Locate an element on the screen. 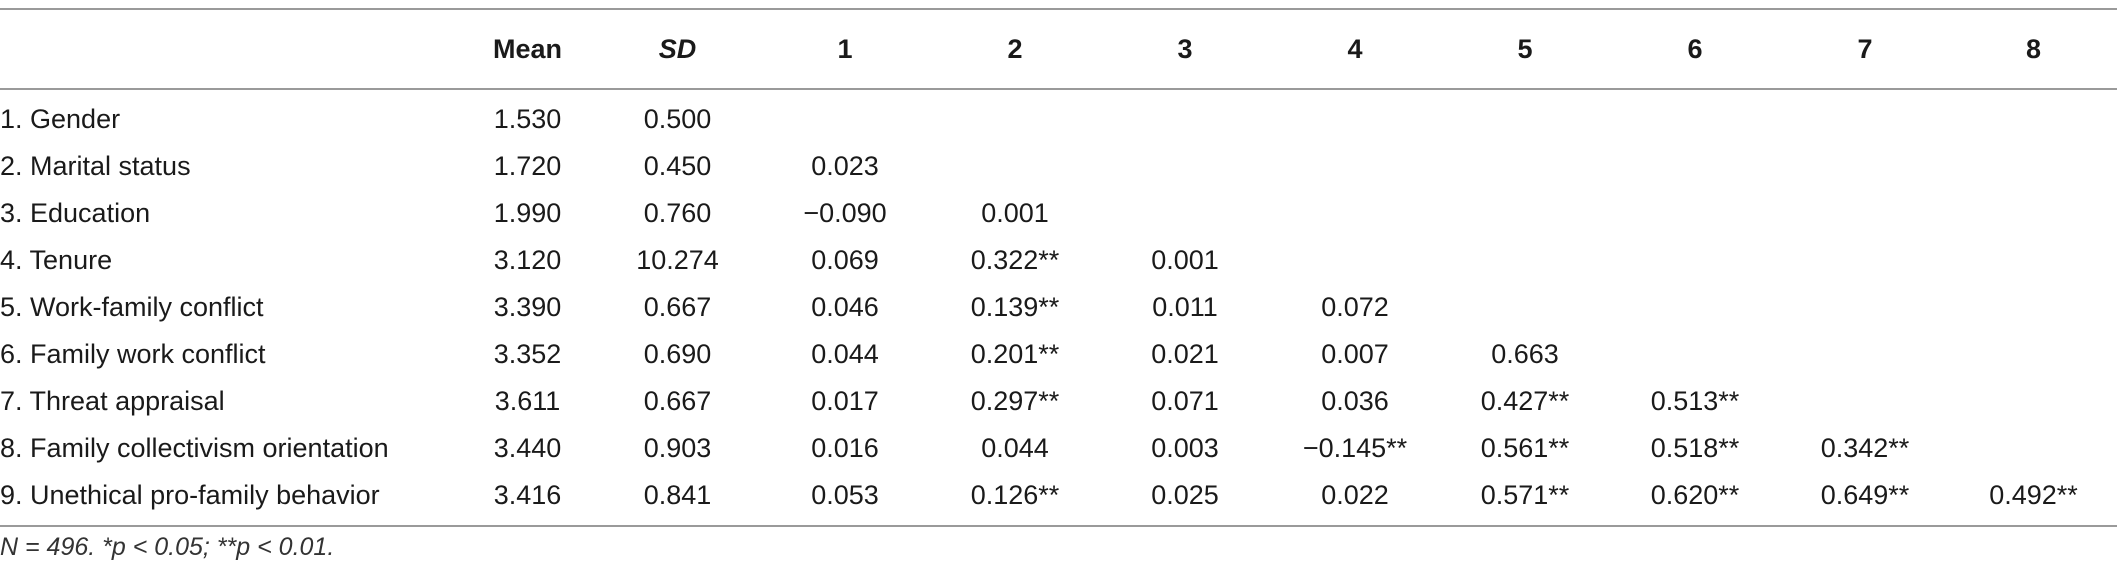  mean-cell: 3.120 is located at coordinates (527, 260).